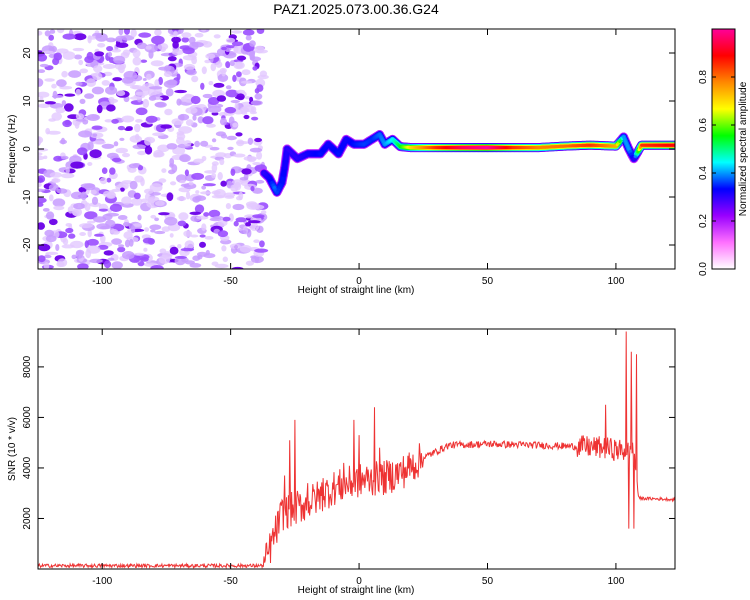  What do you see at coordinates (356, 290) in the screenshot?
I see `spectrogram-x-axis-label: Height of straight line (km)` at bounding box center [356, 290].